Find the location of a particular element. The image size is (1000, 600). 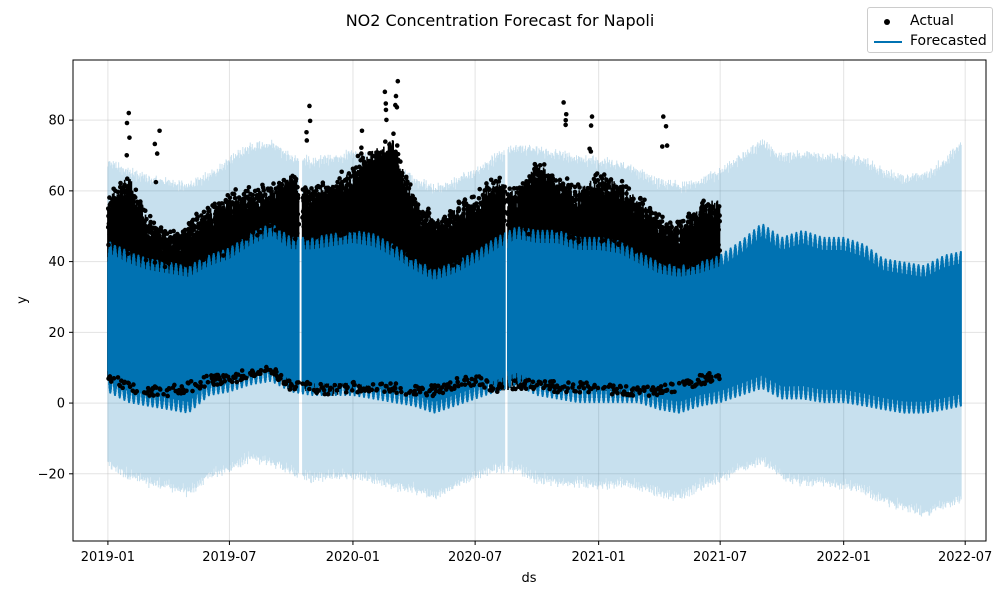

y-tick-label: 20 is located at coordinates (56, 333).